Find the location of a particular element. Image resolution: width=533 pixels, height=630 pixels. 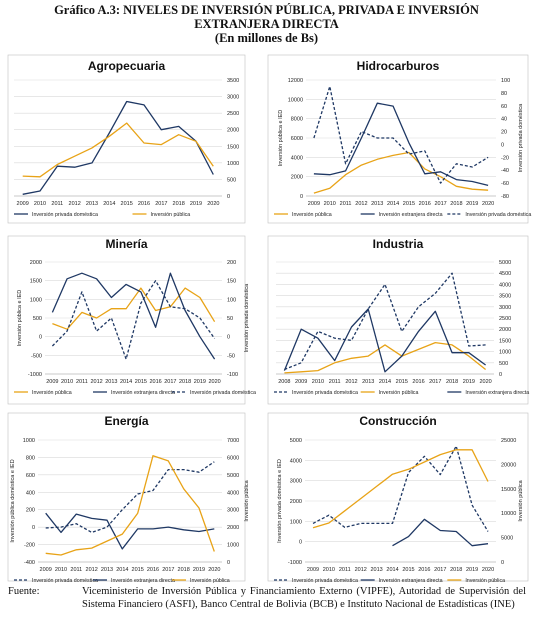

right-tick-label: 3000 is located at coordinates (505, 308).